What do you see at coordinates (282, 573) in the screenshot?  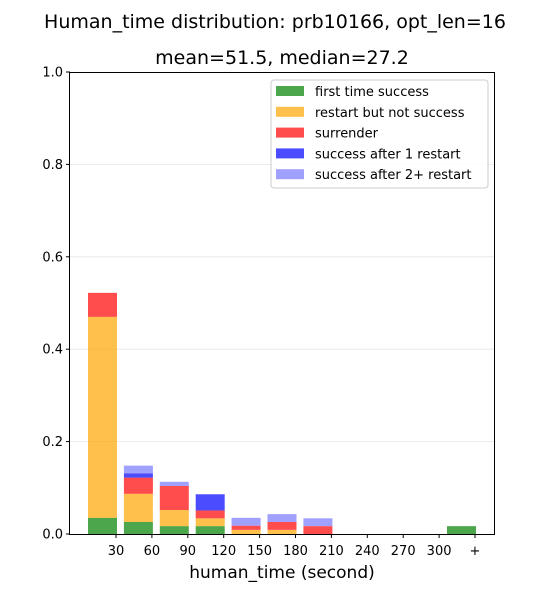 I see `x-axis-label: human_time (second)` at bounding box center [282, 573].